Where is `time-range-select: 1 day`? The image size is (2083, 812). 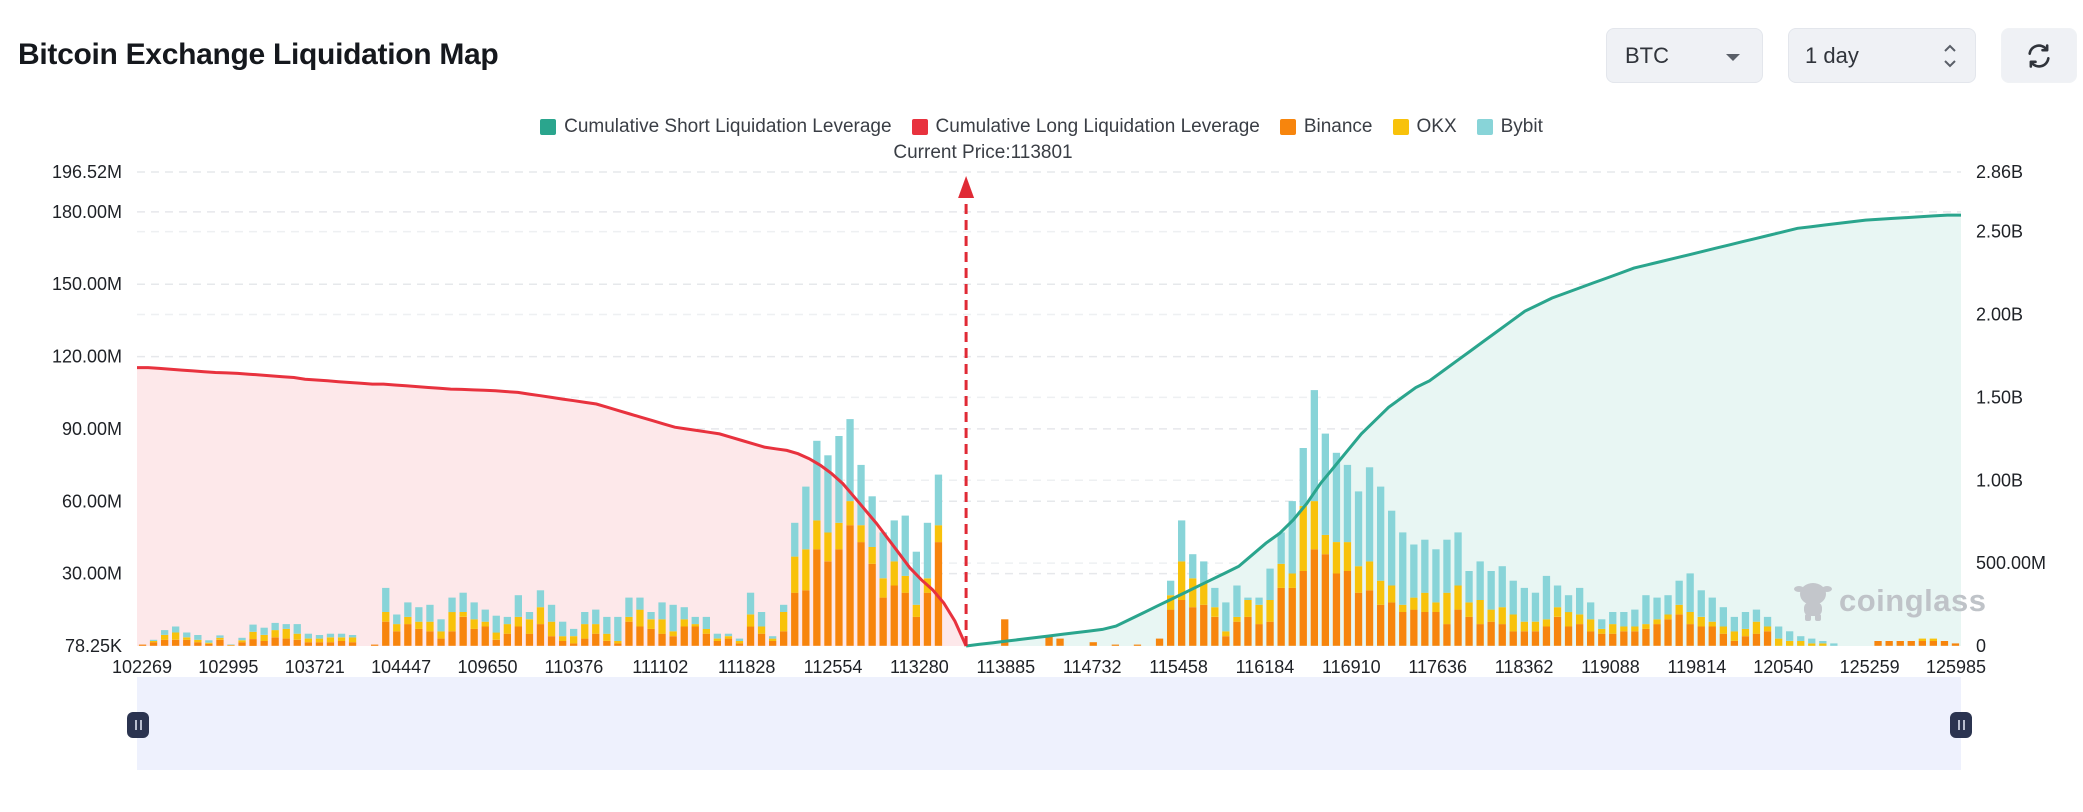
time-range-select: 1 day is located at coordinates (1882, 55).